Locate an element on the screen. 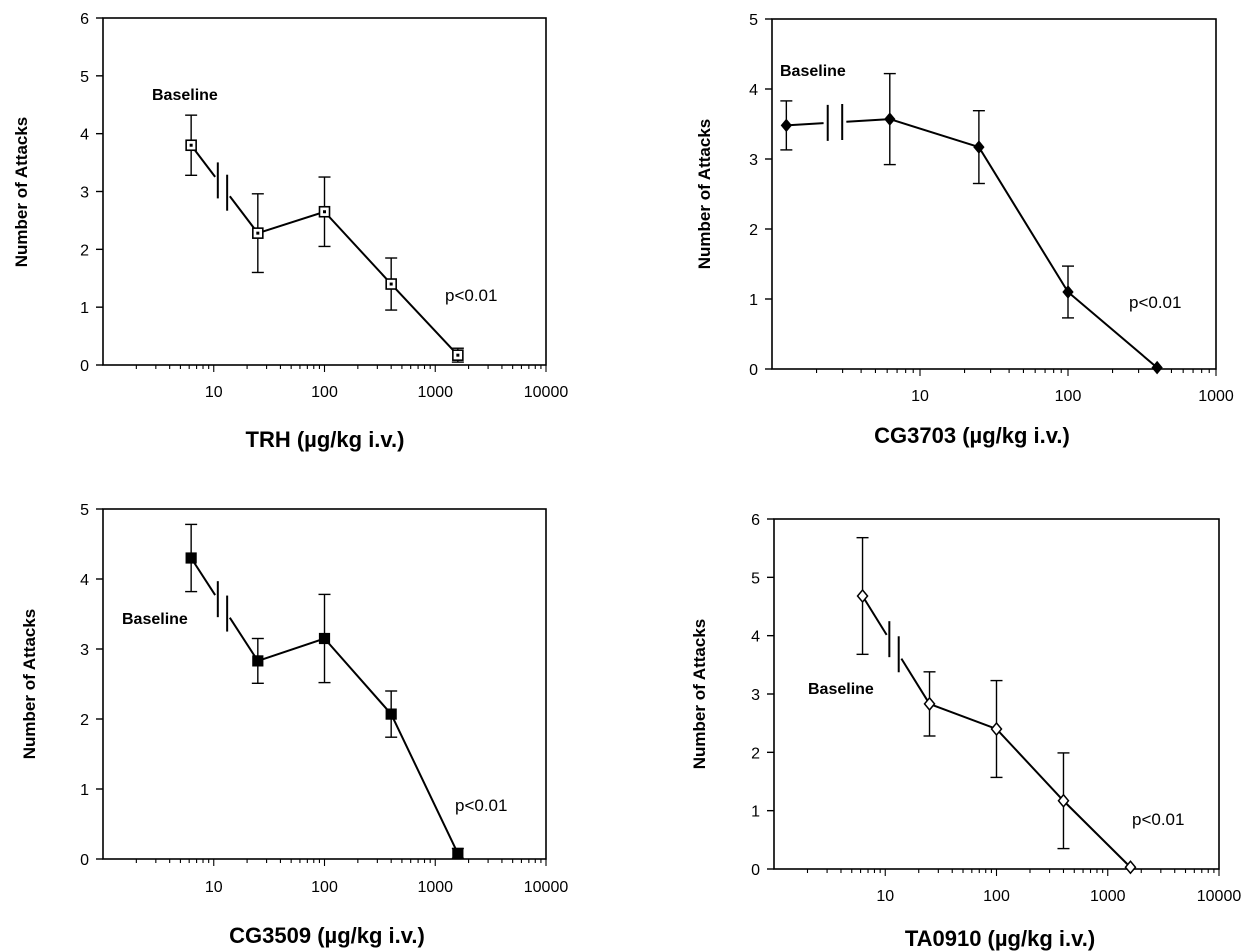 Image resolution: width=1252 pixels, height=952 pixels. x-axis-title: TRH (µg/kg i.v.) is located at coordinates (325, 439).